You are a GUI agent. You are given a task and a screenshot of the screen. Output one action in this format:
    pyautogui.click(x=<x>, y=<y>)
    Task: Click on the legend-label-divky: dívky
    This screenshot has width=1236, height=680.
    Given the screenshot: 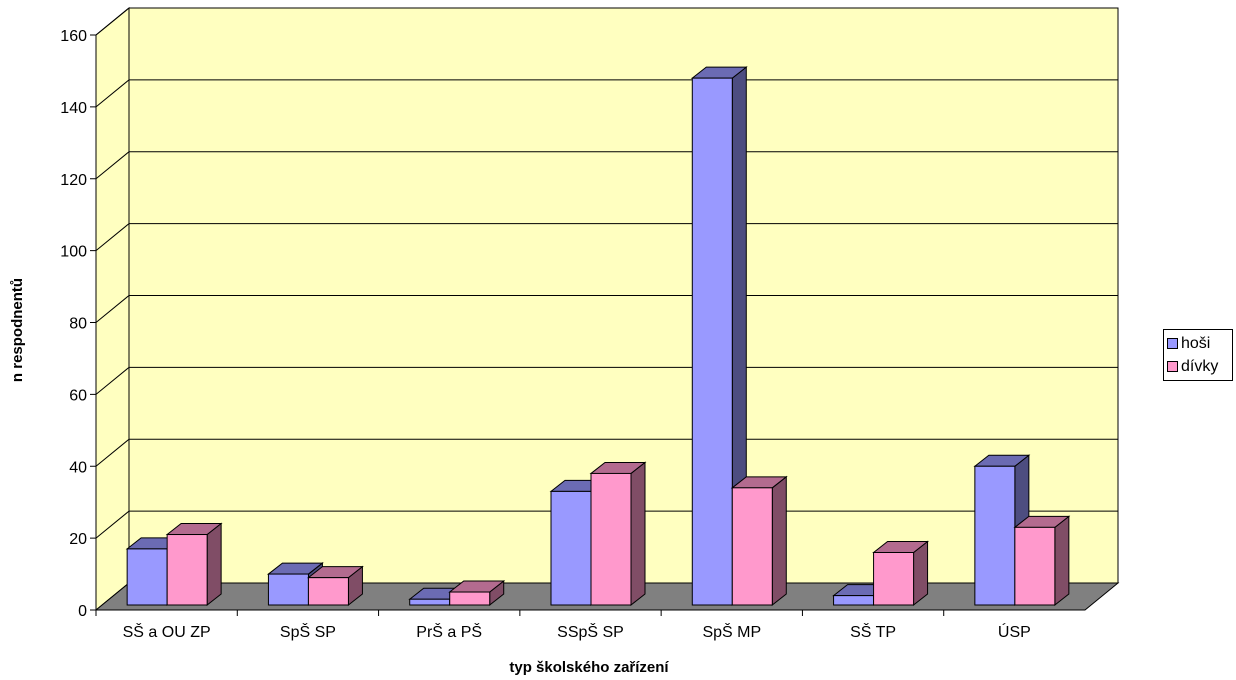 What is the action you would take?
    pyautogui.click(x=1200, y=366)
    